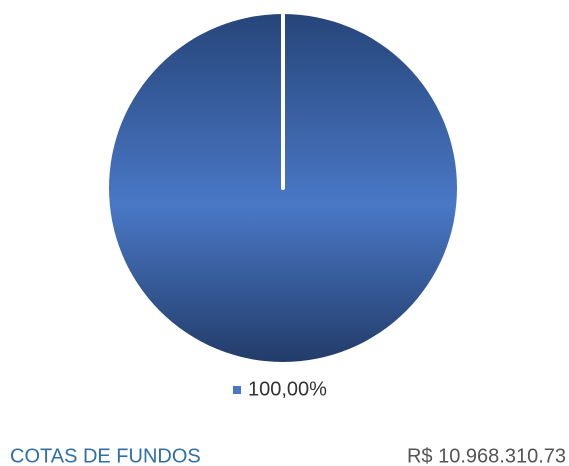 This screenshot has height=466, width=569. Describe the element at coordinates (237, 390) in the screenshot. I see `legend-swatch` at that location.